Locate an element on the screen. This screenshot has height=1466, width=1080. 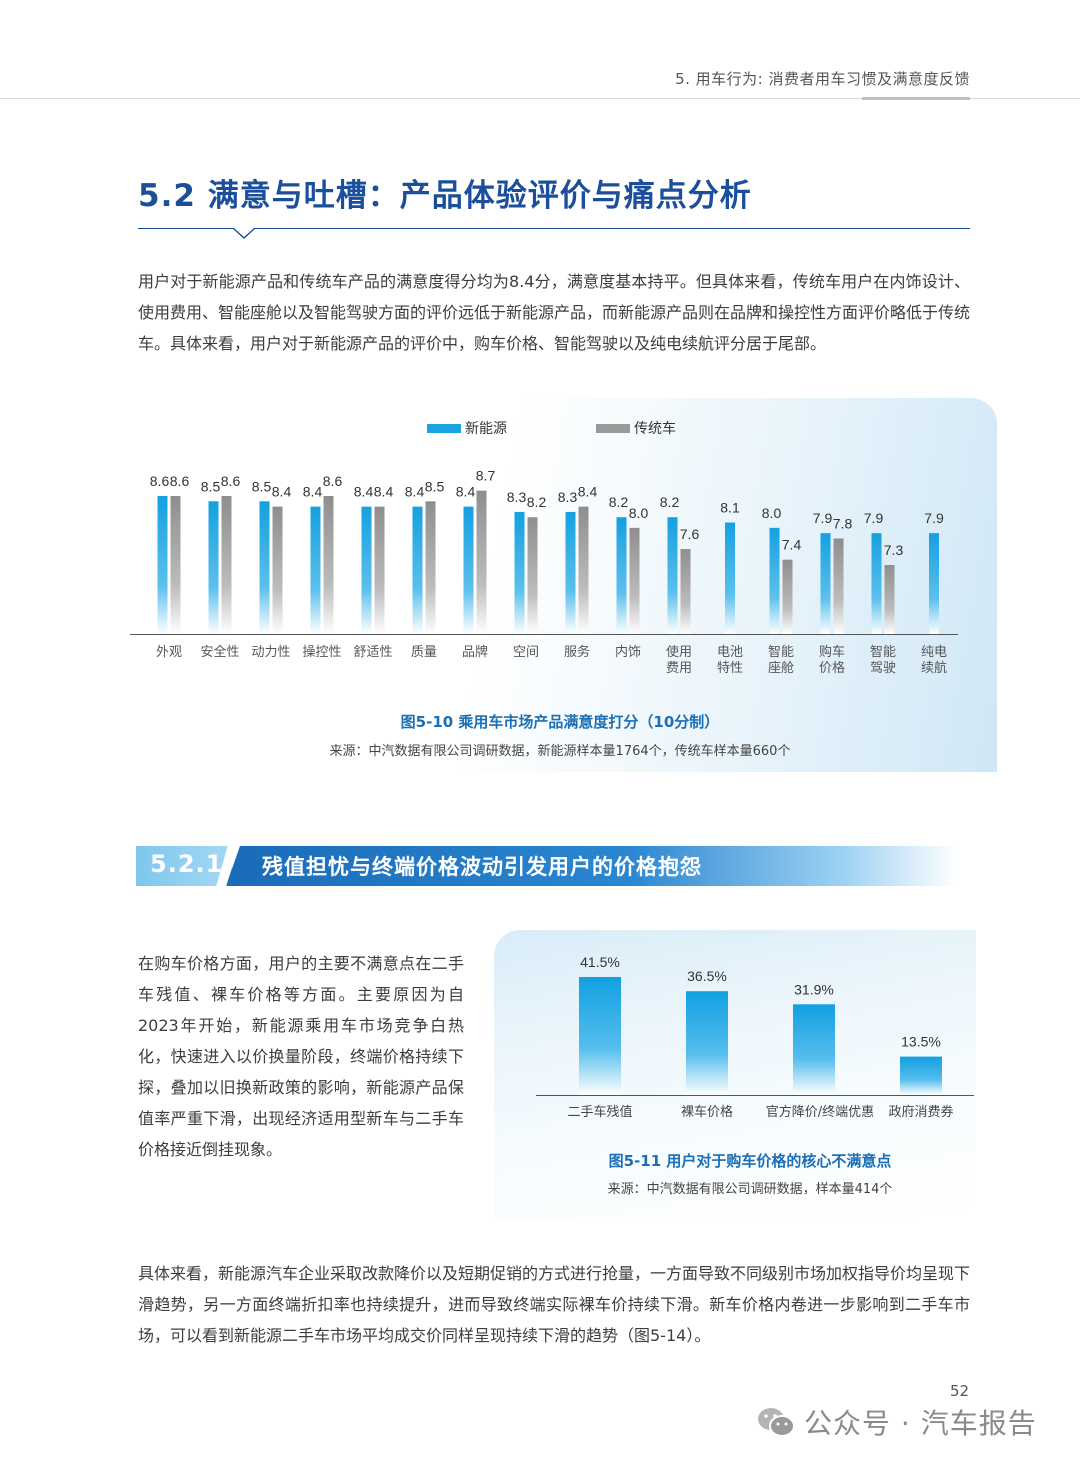
category-label: 内饰 is located at coordinates (628, 652).